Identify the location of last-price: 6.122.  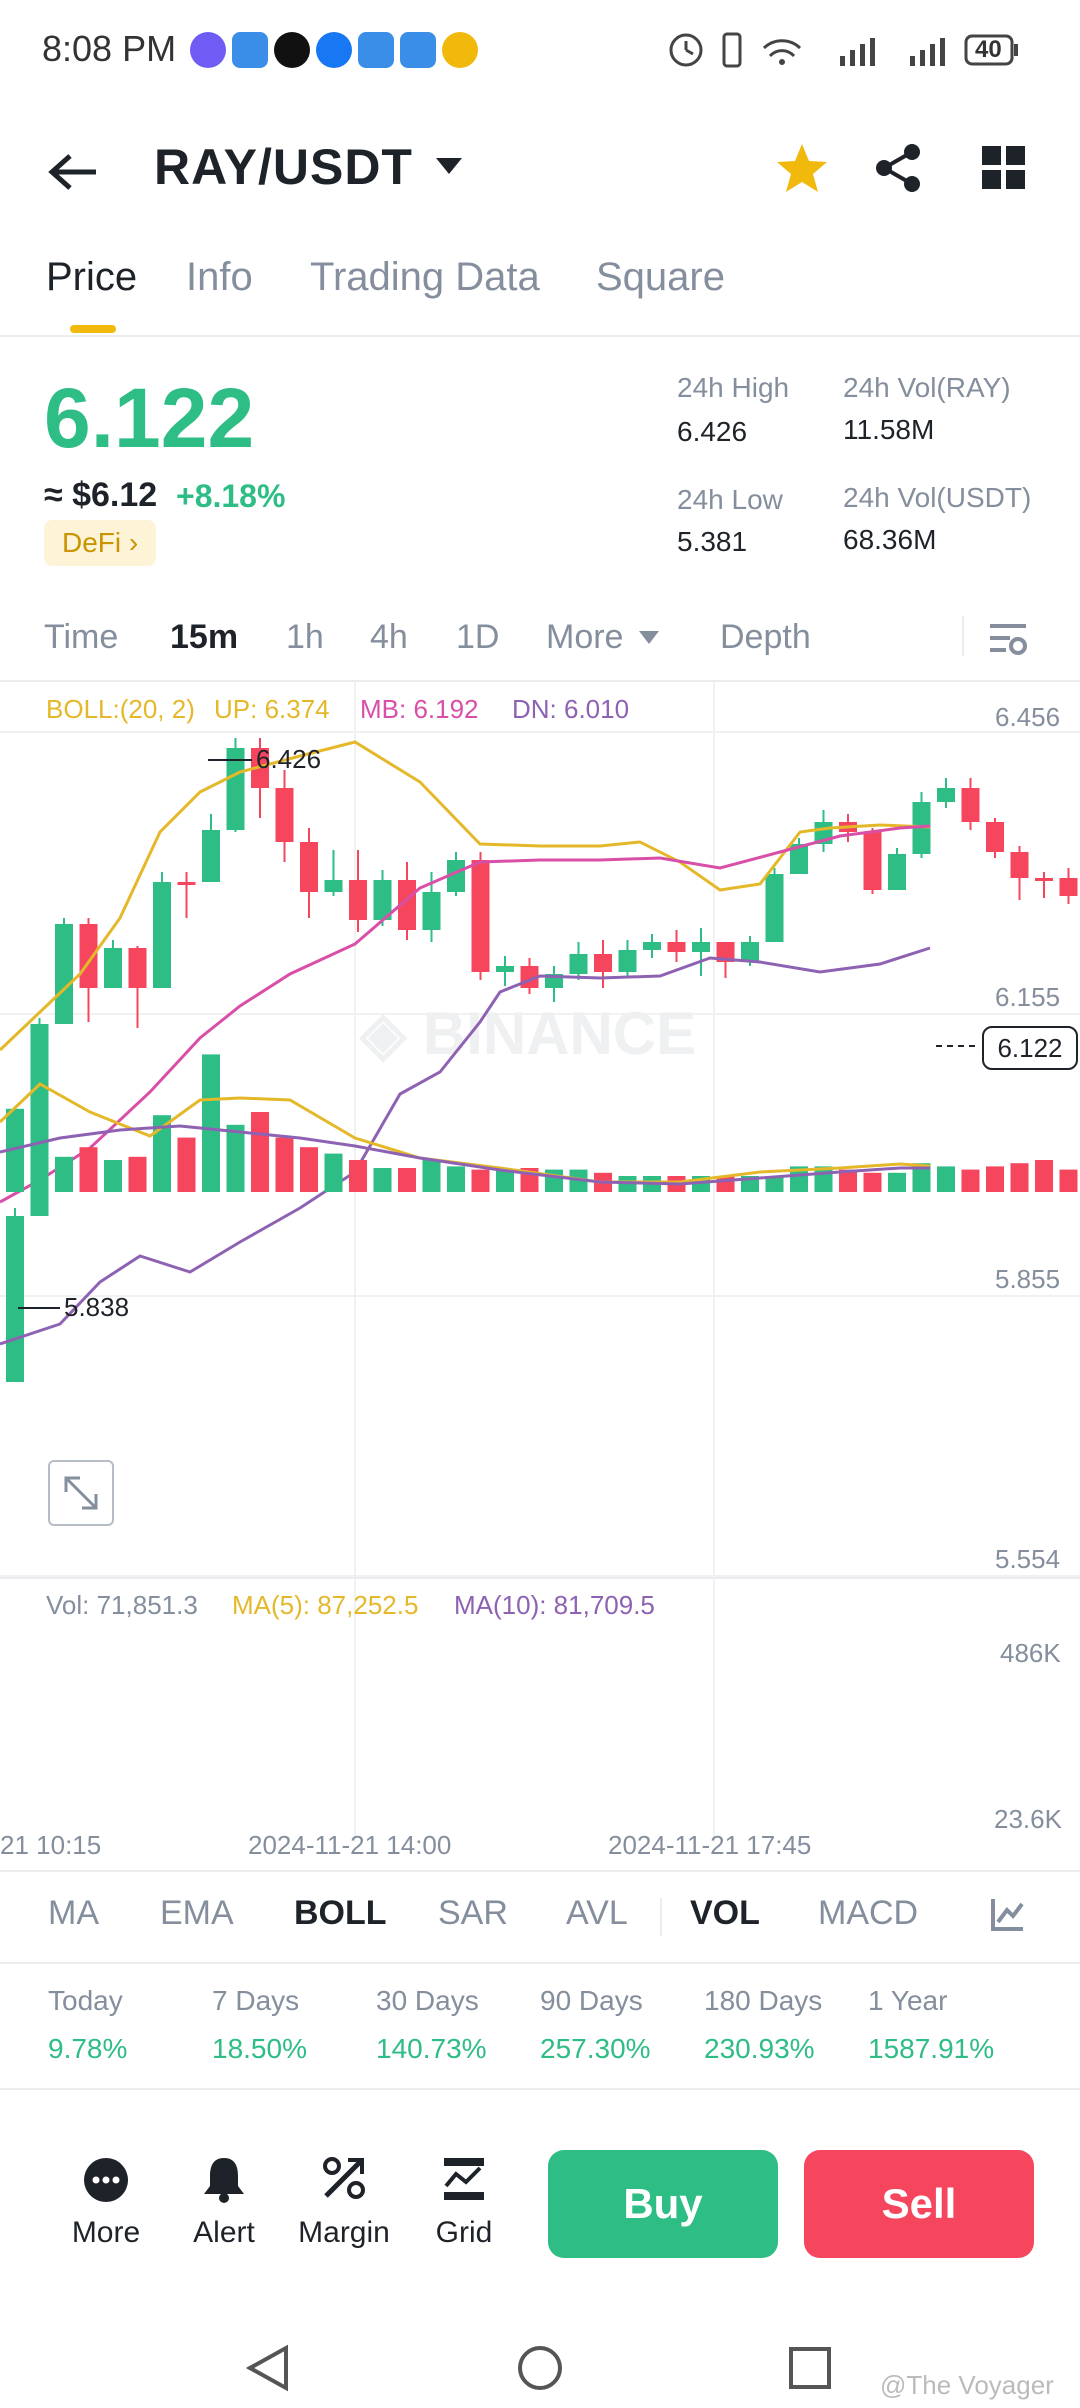
(149, 418).